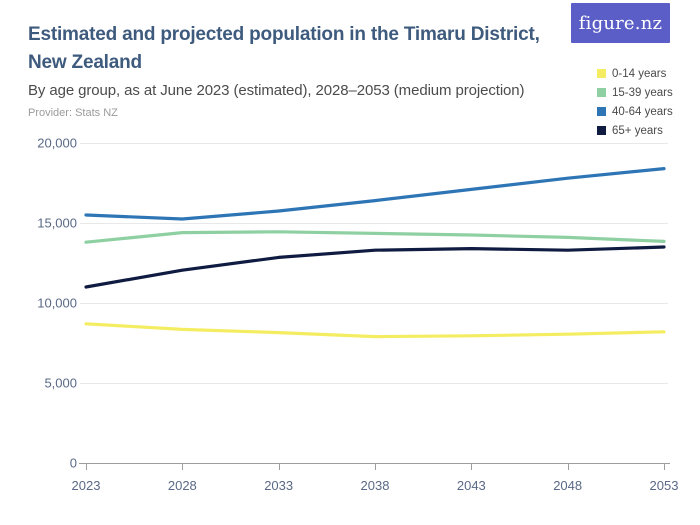  I want to click on legend-label: 15-39 years, so click(642, 92).